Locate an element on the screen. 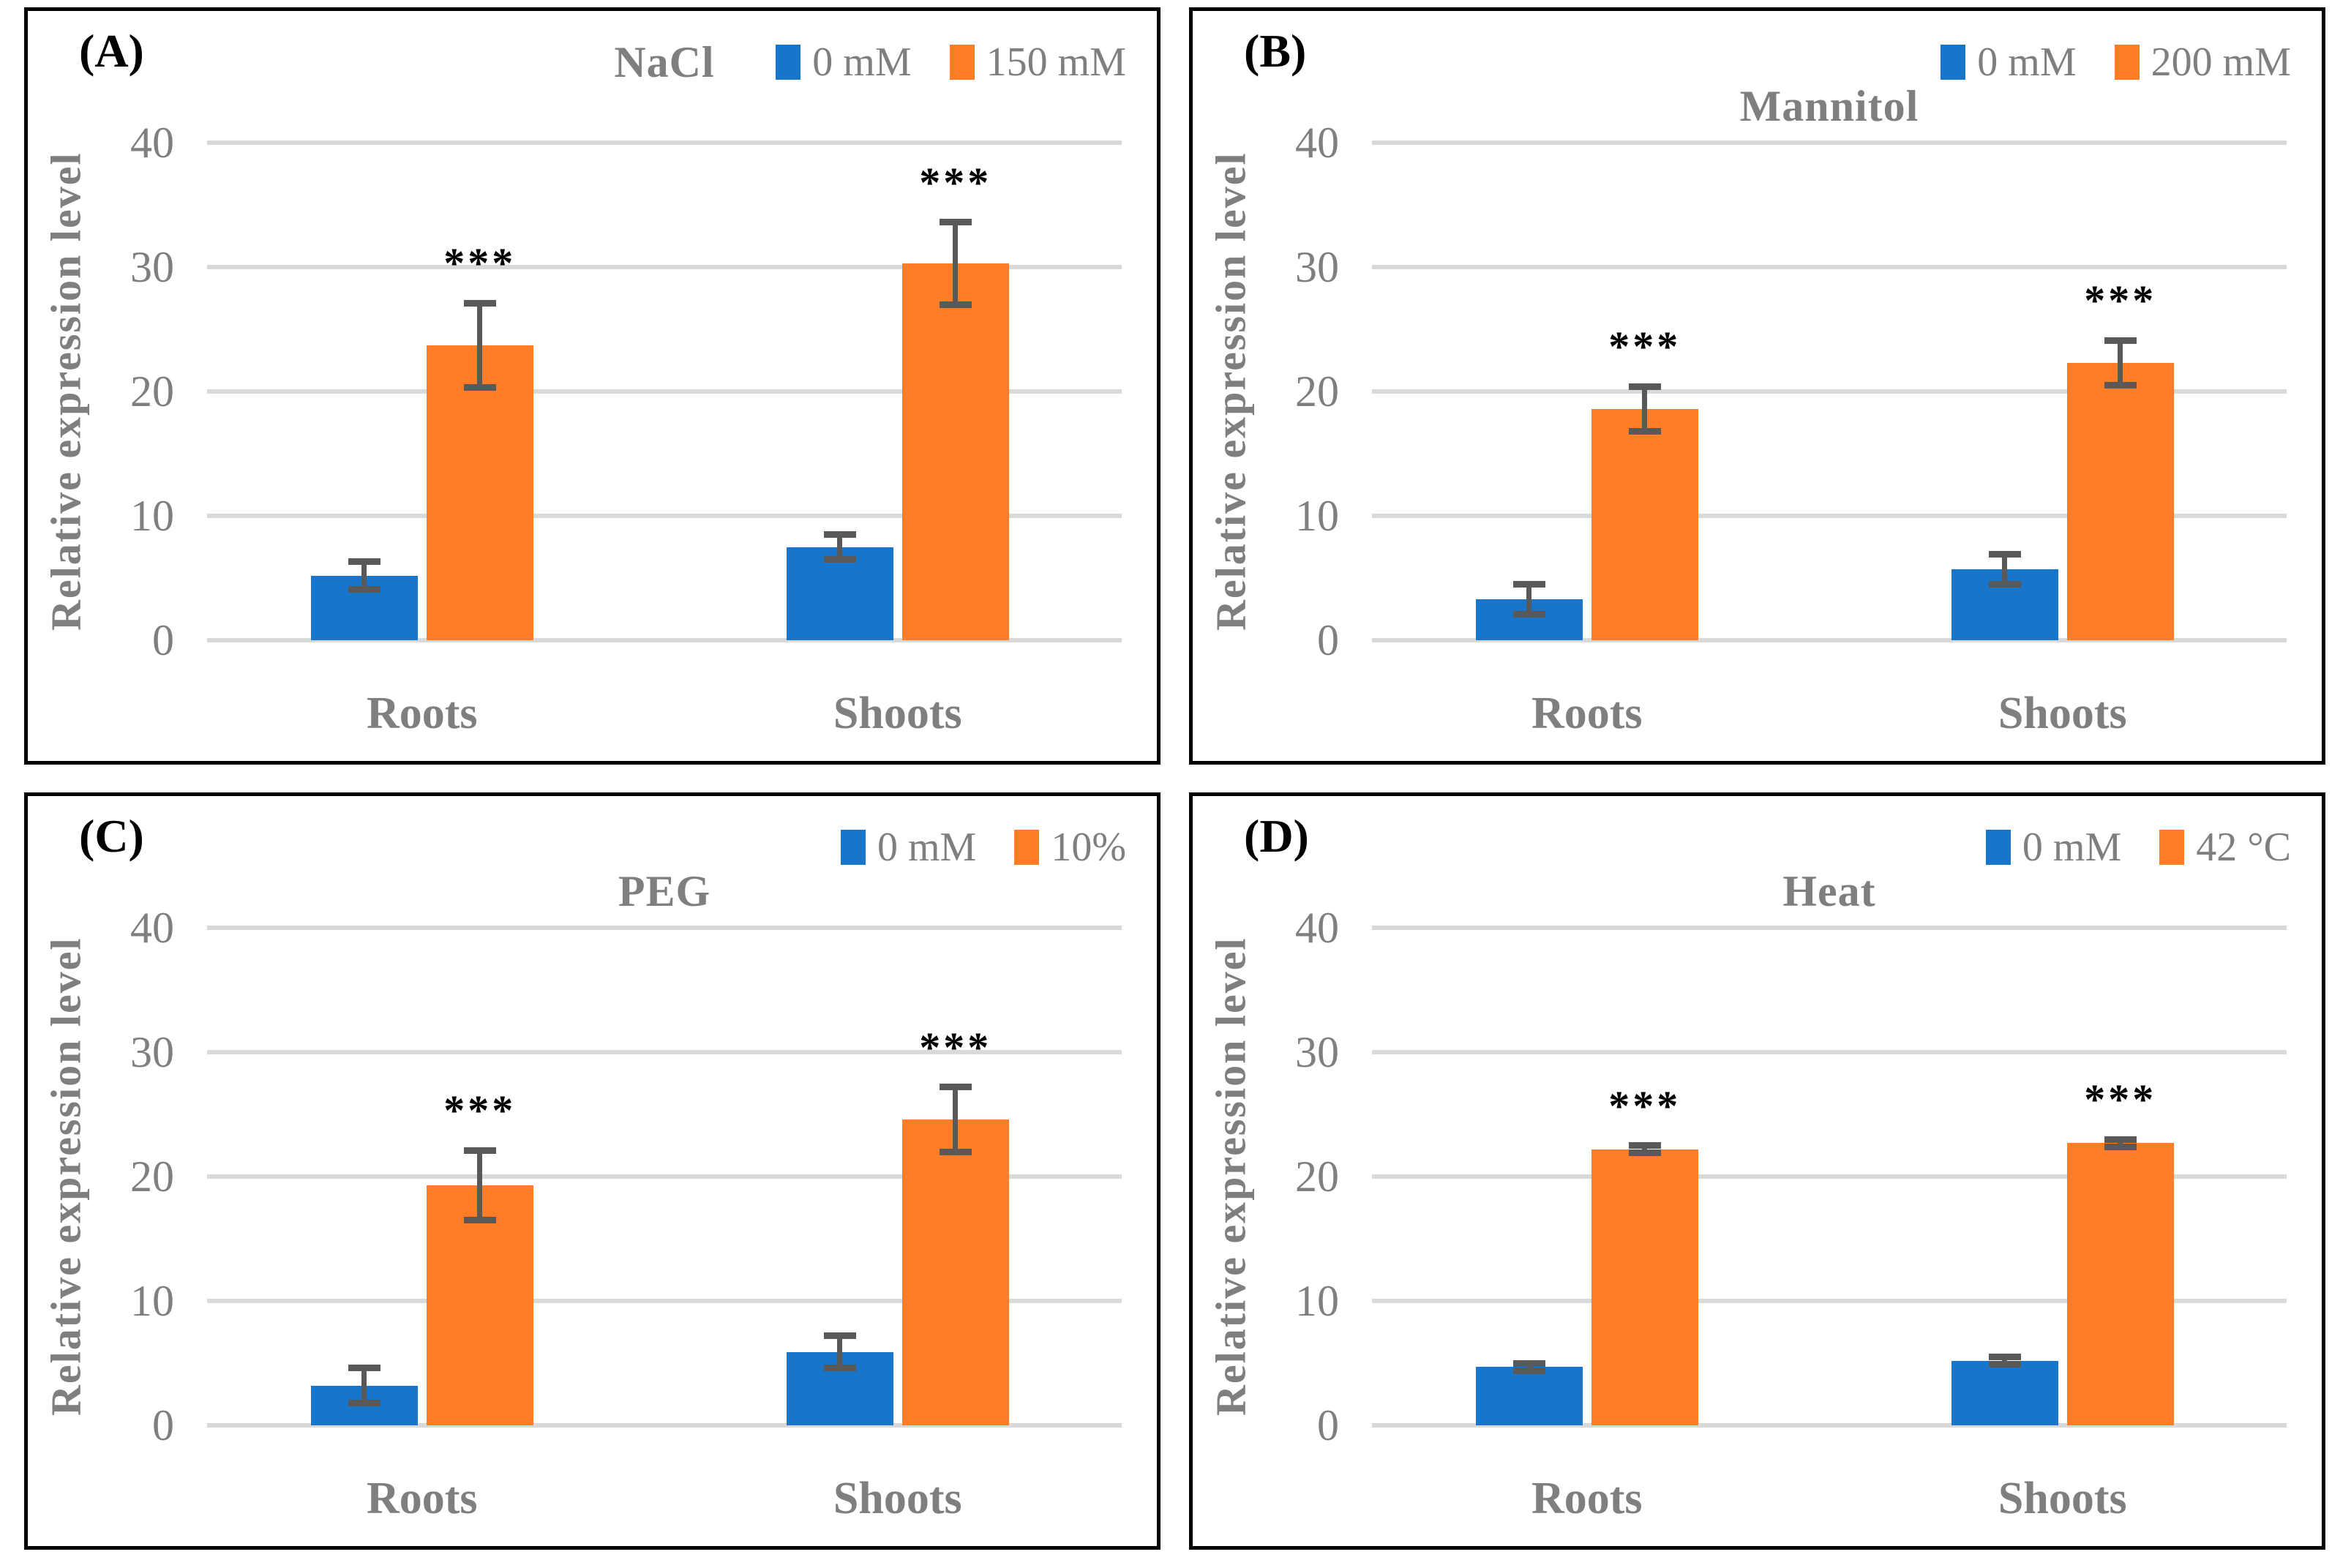  legend-item-treatment: 150 mM is located at coordinates (1037, 62).